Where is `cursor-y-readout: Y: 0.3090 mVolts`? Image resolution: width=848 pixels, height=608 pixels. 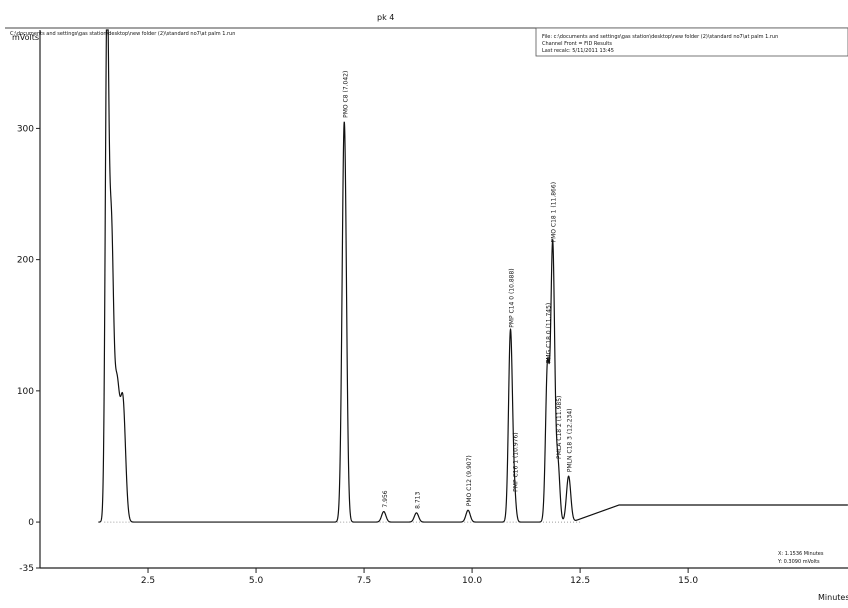 cursor-y-readout: Y: 0.3090 mVolts is located at coordinates (798, 562).